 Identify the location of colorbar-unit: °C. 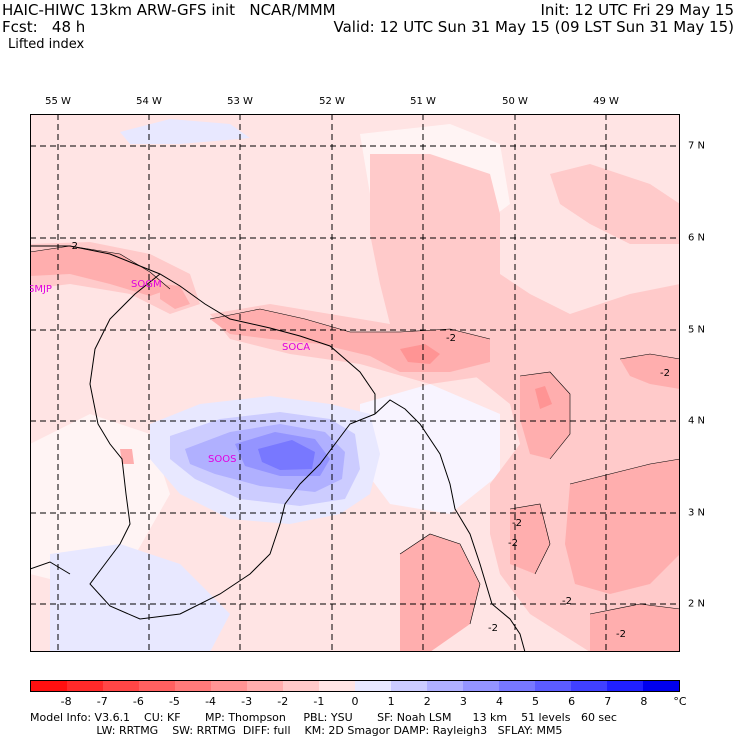
(680, 701).